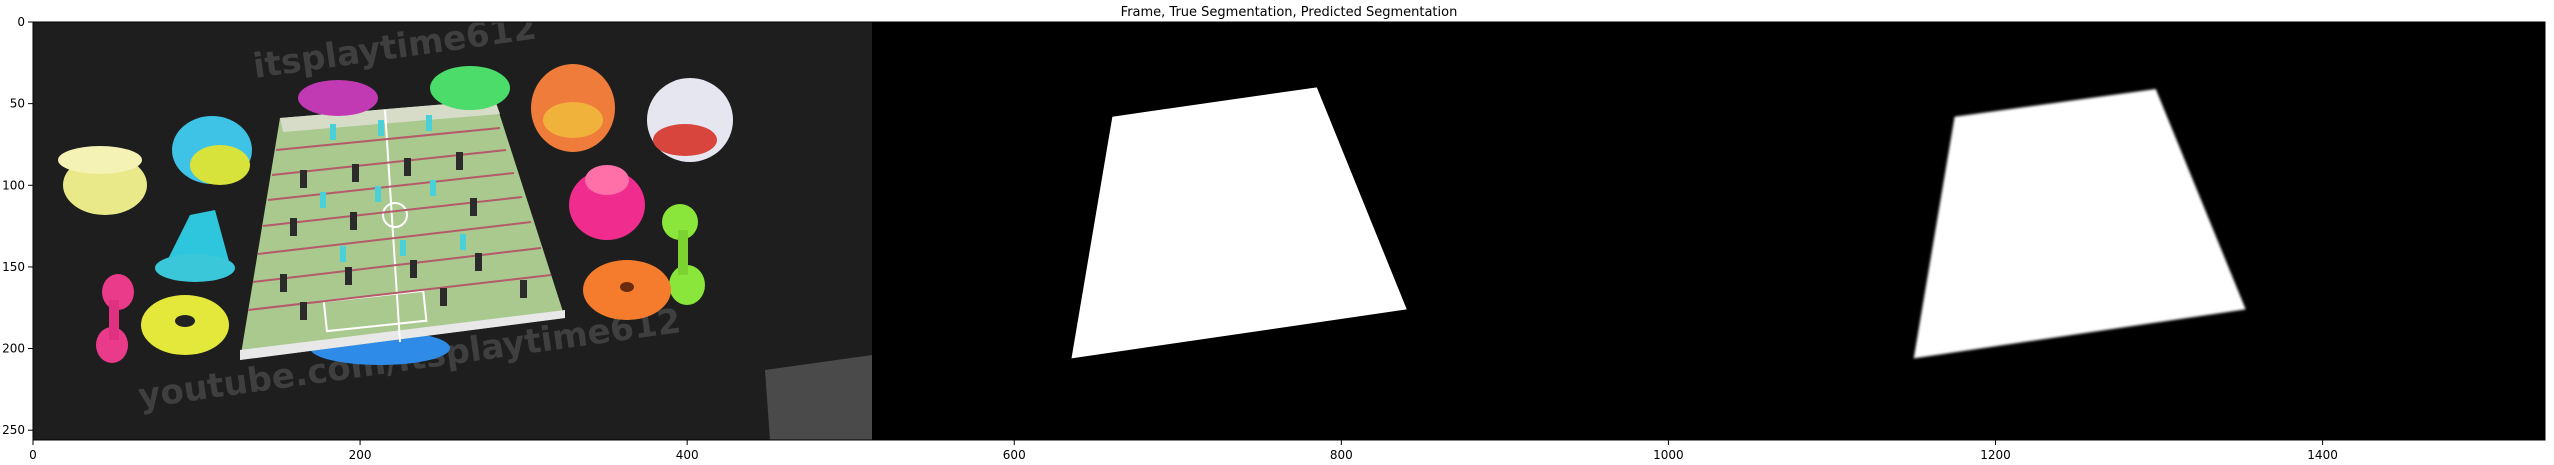  I want to click on board-rim-bottom, so click(402, 335).